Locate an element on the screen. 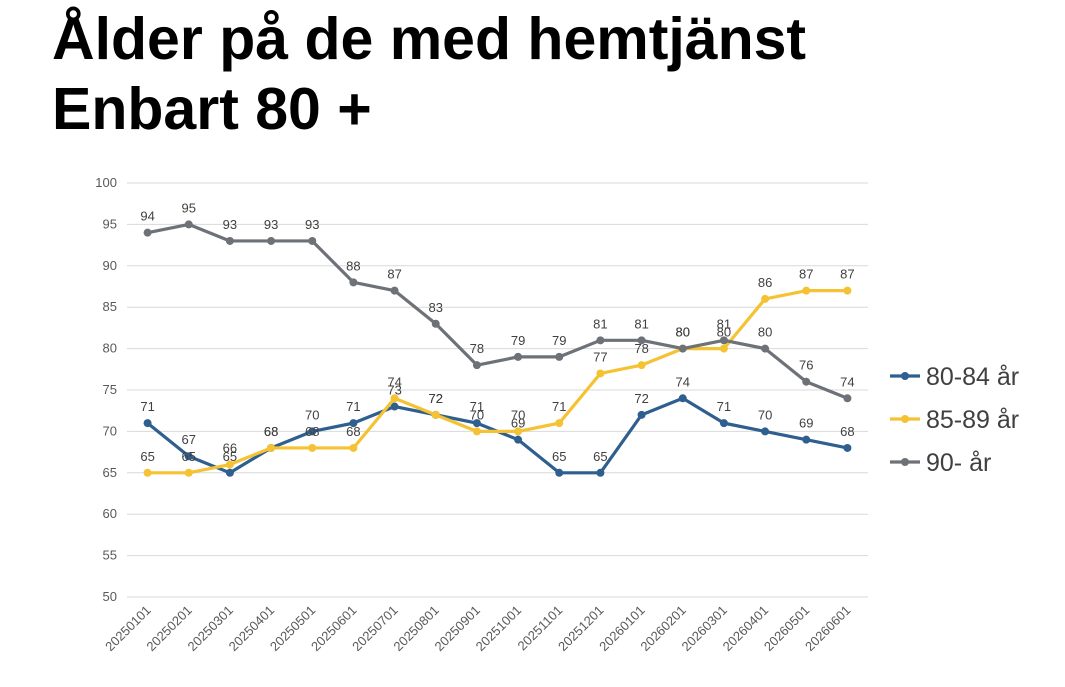 The image size is (1065, 687). legend-label: 80-84 år is located at coordinates (972, 377).